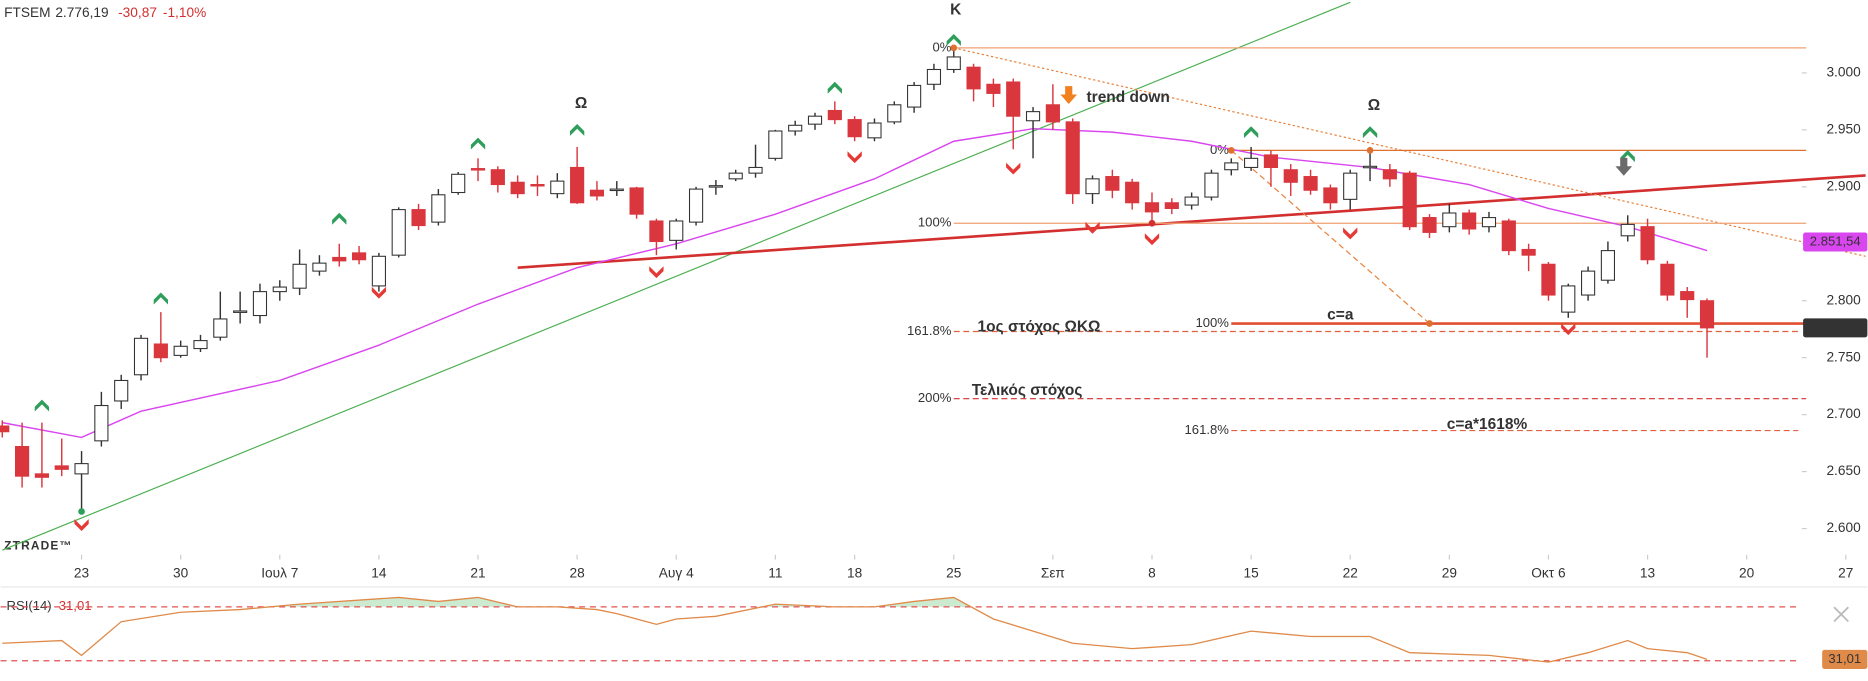 The height and width of the screenshot is (681, 1868). Describe the element at coordinates (27, 12) in the screenshot. I see `symbol: FTSEM` at that location.